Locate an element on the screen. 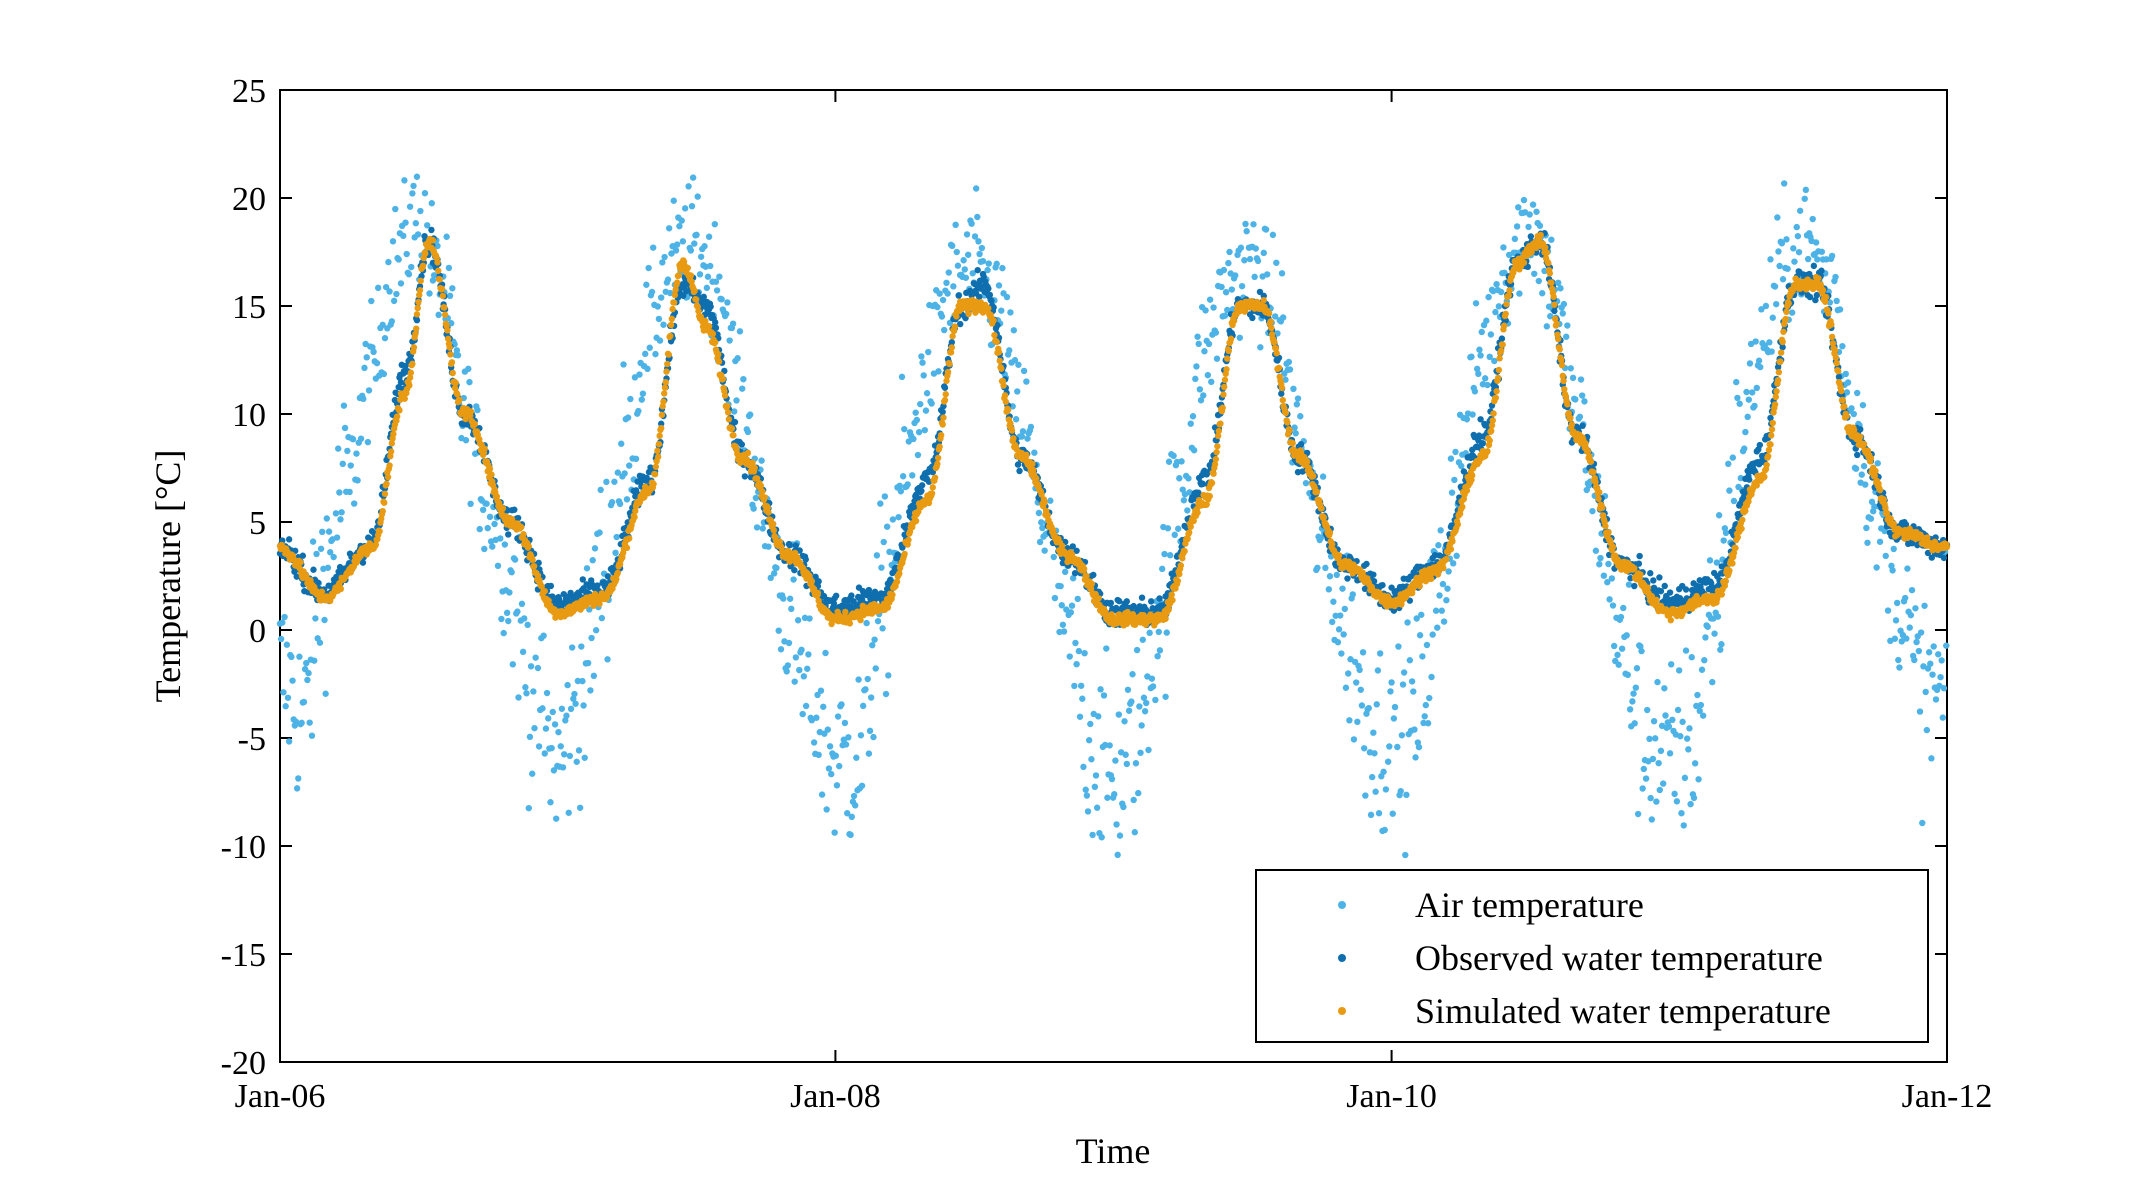 This screenshot has height=1183, width=2130. x-tick-label: Jan-10 is located at coordinates (1391, 1096).